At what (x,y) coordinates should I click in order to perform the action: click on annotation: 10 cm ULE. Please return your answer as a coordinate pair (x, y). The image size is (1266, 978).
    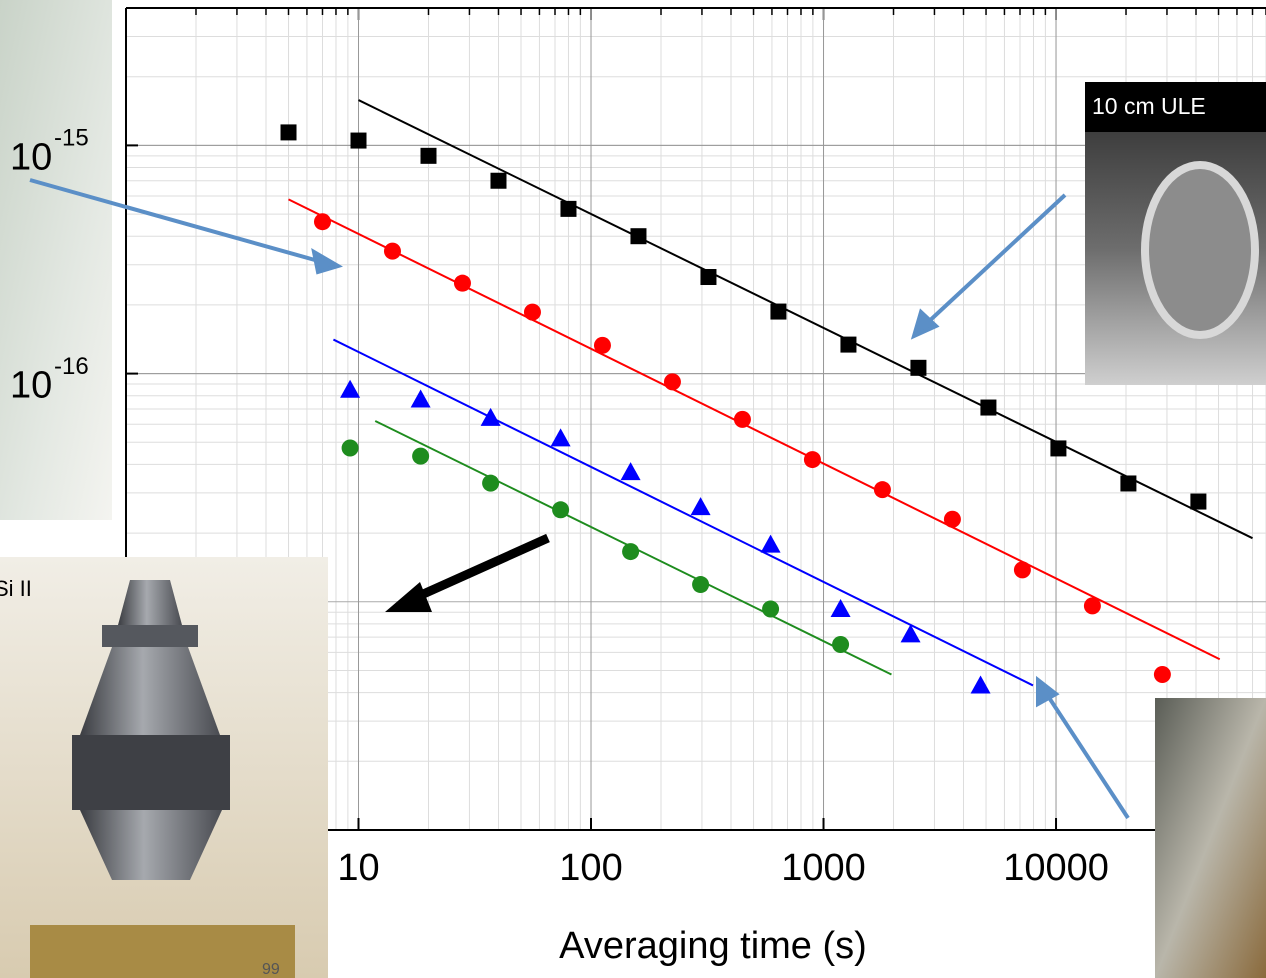
    Looking at the image, I should click on (1149, 106).